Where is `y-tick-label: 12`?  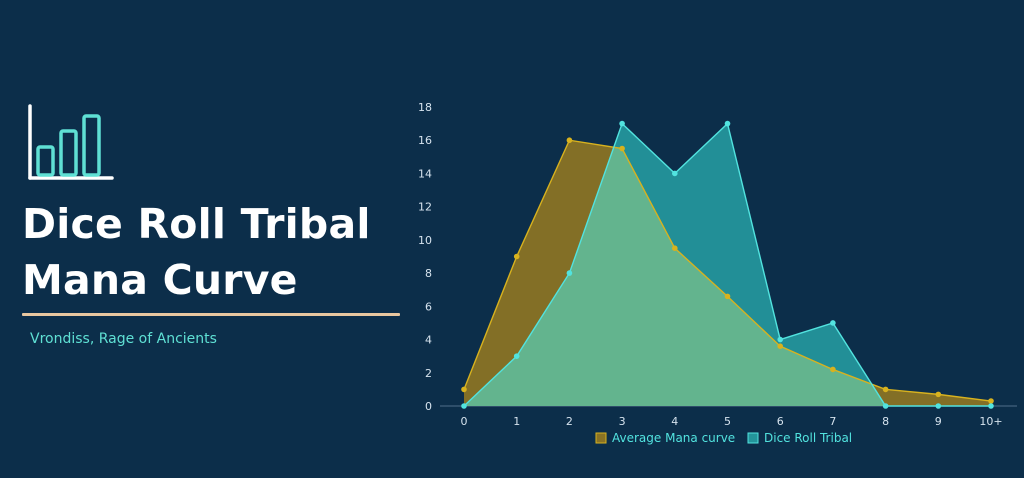
y-tick-label: 12 is located at coordinates (425, 207).